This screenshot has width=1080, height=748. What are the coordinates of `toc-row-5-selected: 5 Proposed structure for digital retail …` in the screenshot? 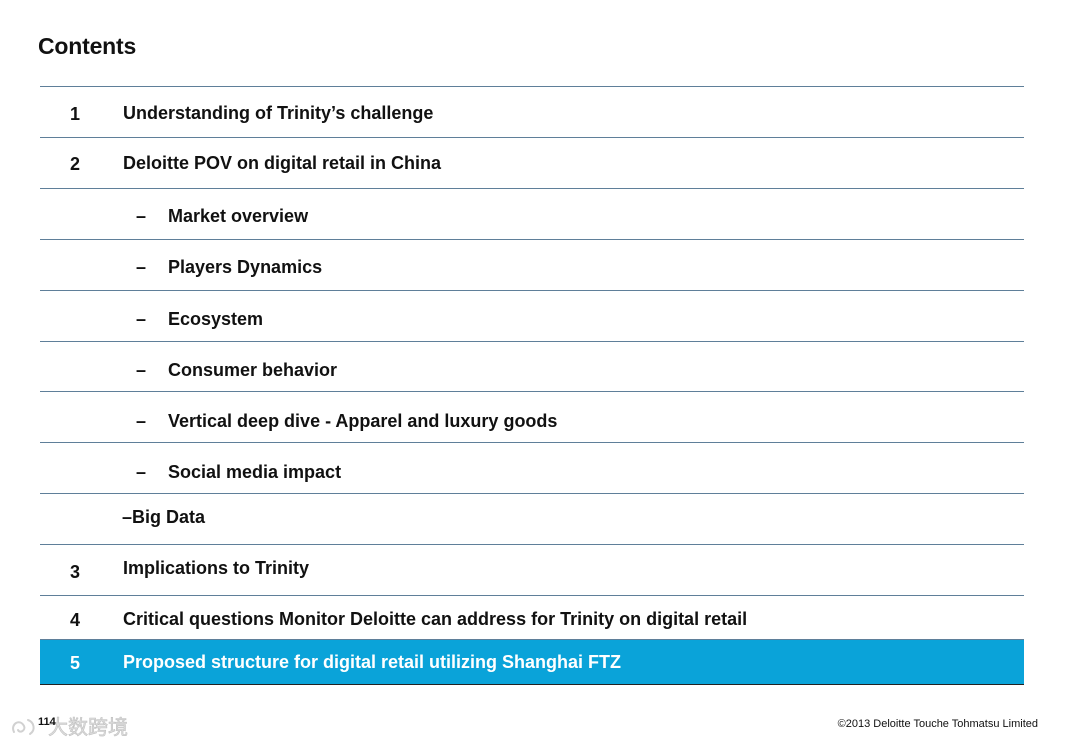 It's located at (532, 662).